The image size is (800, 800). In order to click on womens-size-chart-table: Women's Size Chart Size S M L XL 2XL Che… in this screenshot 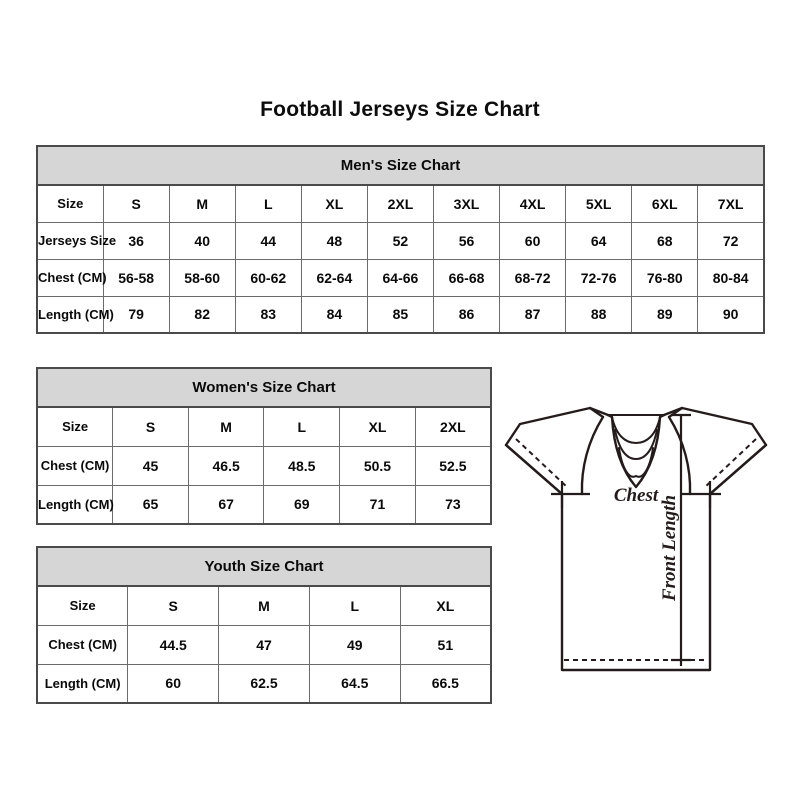, I will do `click(264, 446)`.